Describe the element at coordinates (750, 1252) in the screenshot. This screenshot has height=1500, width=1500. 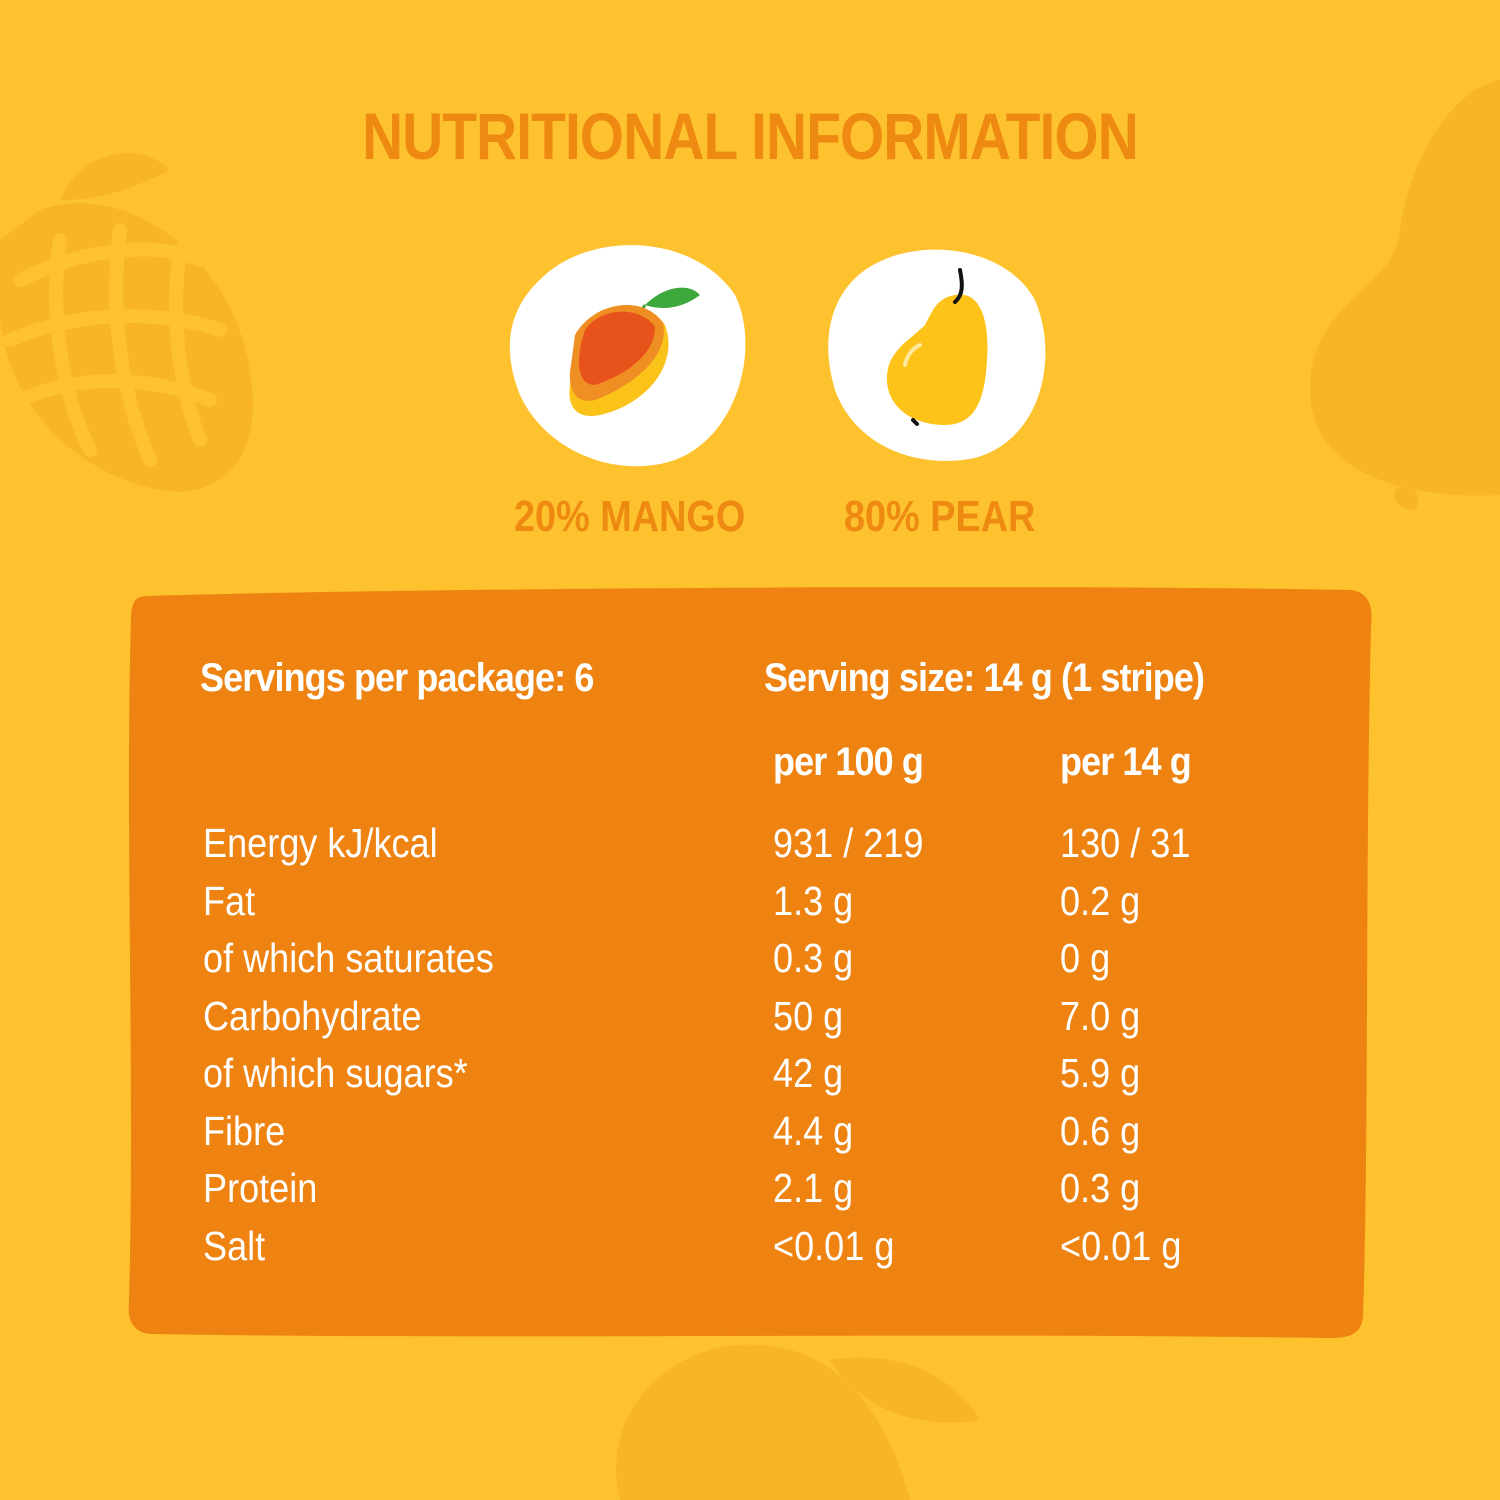
I see `table-row: Salt <0.01 g <0.01 g` at that location.